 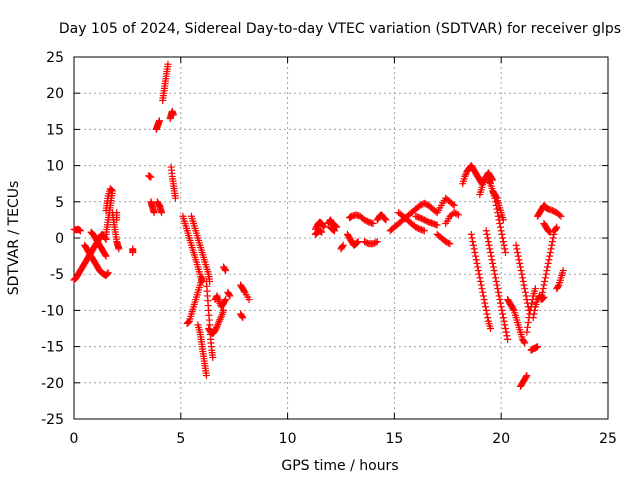 I want to click on y-tick-label: -5, so click(x=57, y=275).